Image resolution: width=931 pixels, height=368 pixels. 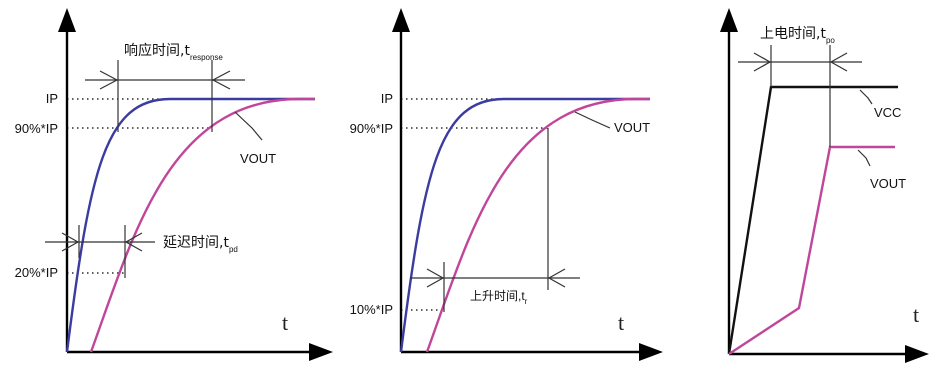 I want to click on rise-caption: 上升时间,tr, so click(x=499, y=297).